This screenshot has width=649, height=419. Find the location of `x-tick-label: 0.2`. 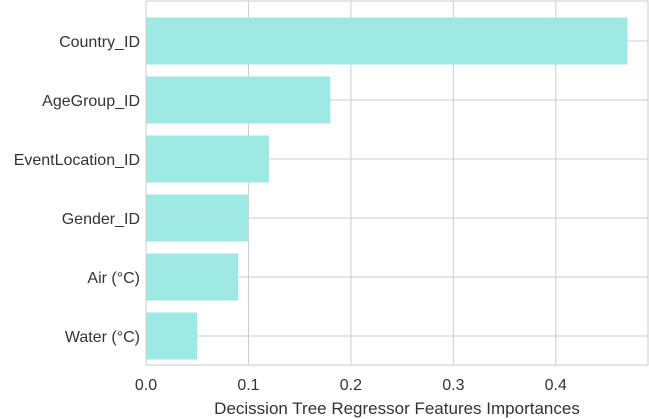

x-tick-label: 0.2 is located at coordinates (351, 385).